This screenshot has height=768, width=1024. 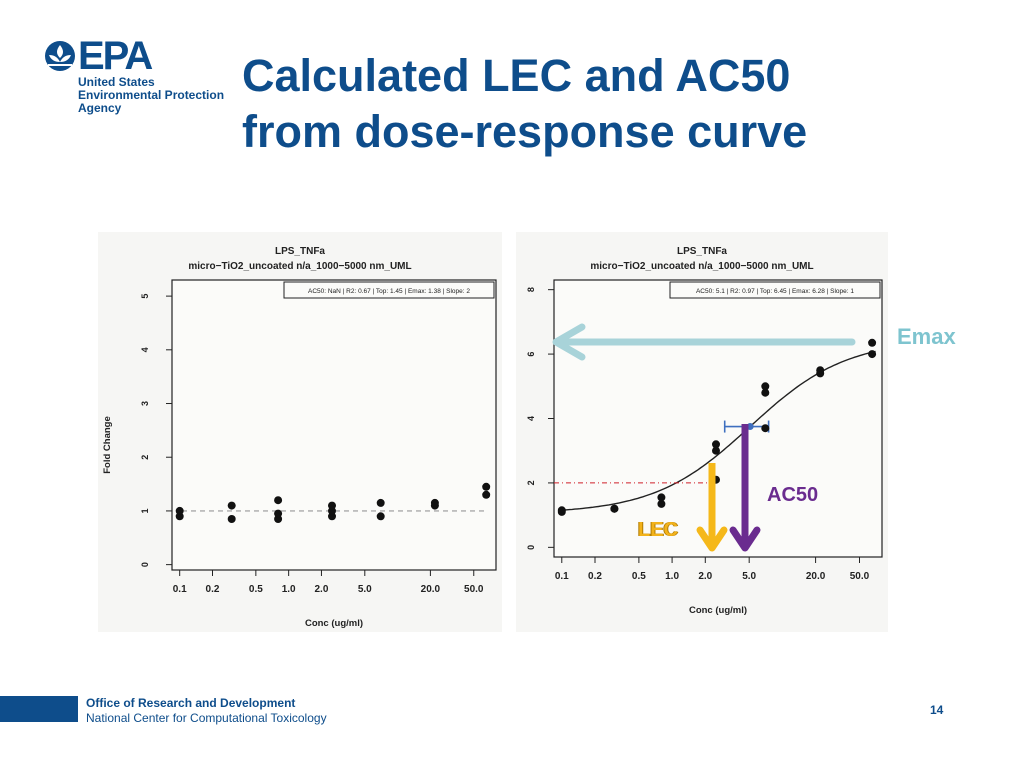 What do you see at coordinates (926, 336) in the screenshot?
I see `emax-label: Emax` at bounding box center [926, 336].